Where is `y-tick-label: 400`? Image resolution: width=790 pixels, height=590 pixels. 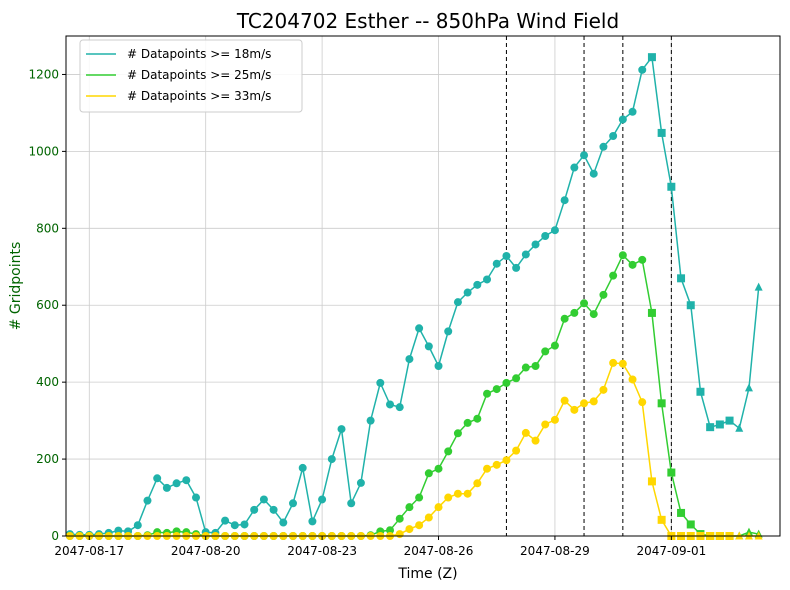 y-tick-label: 400 is located at coordinates (47, 382).